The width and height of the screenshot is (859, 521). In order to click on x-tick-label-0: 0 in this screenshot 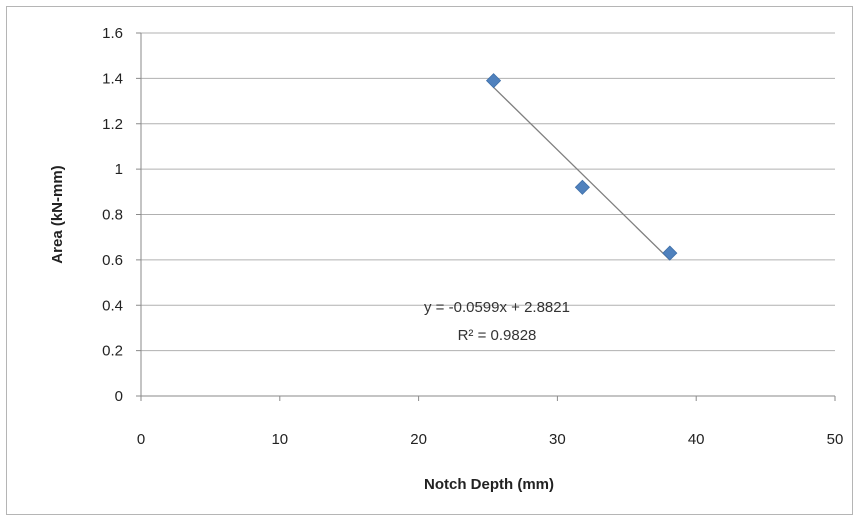, I will do `click(141, 439)`.